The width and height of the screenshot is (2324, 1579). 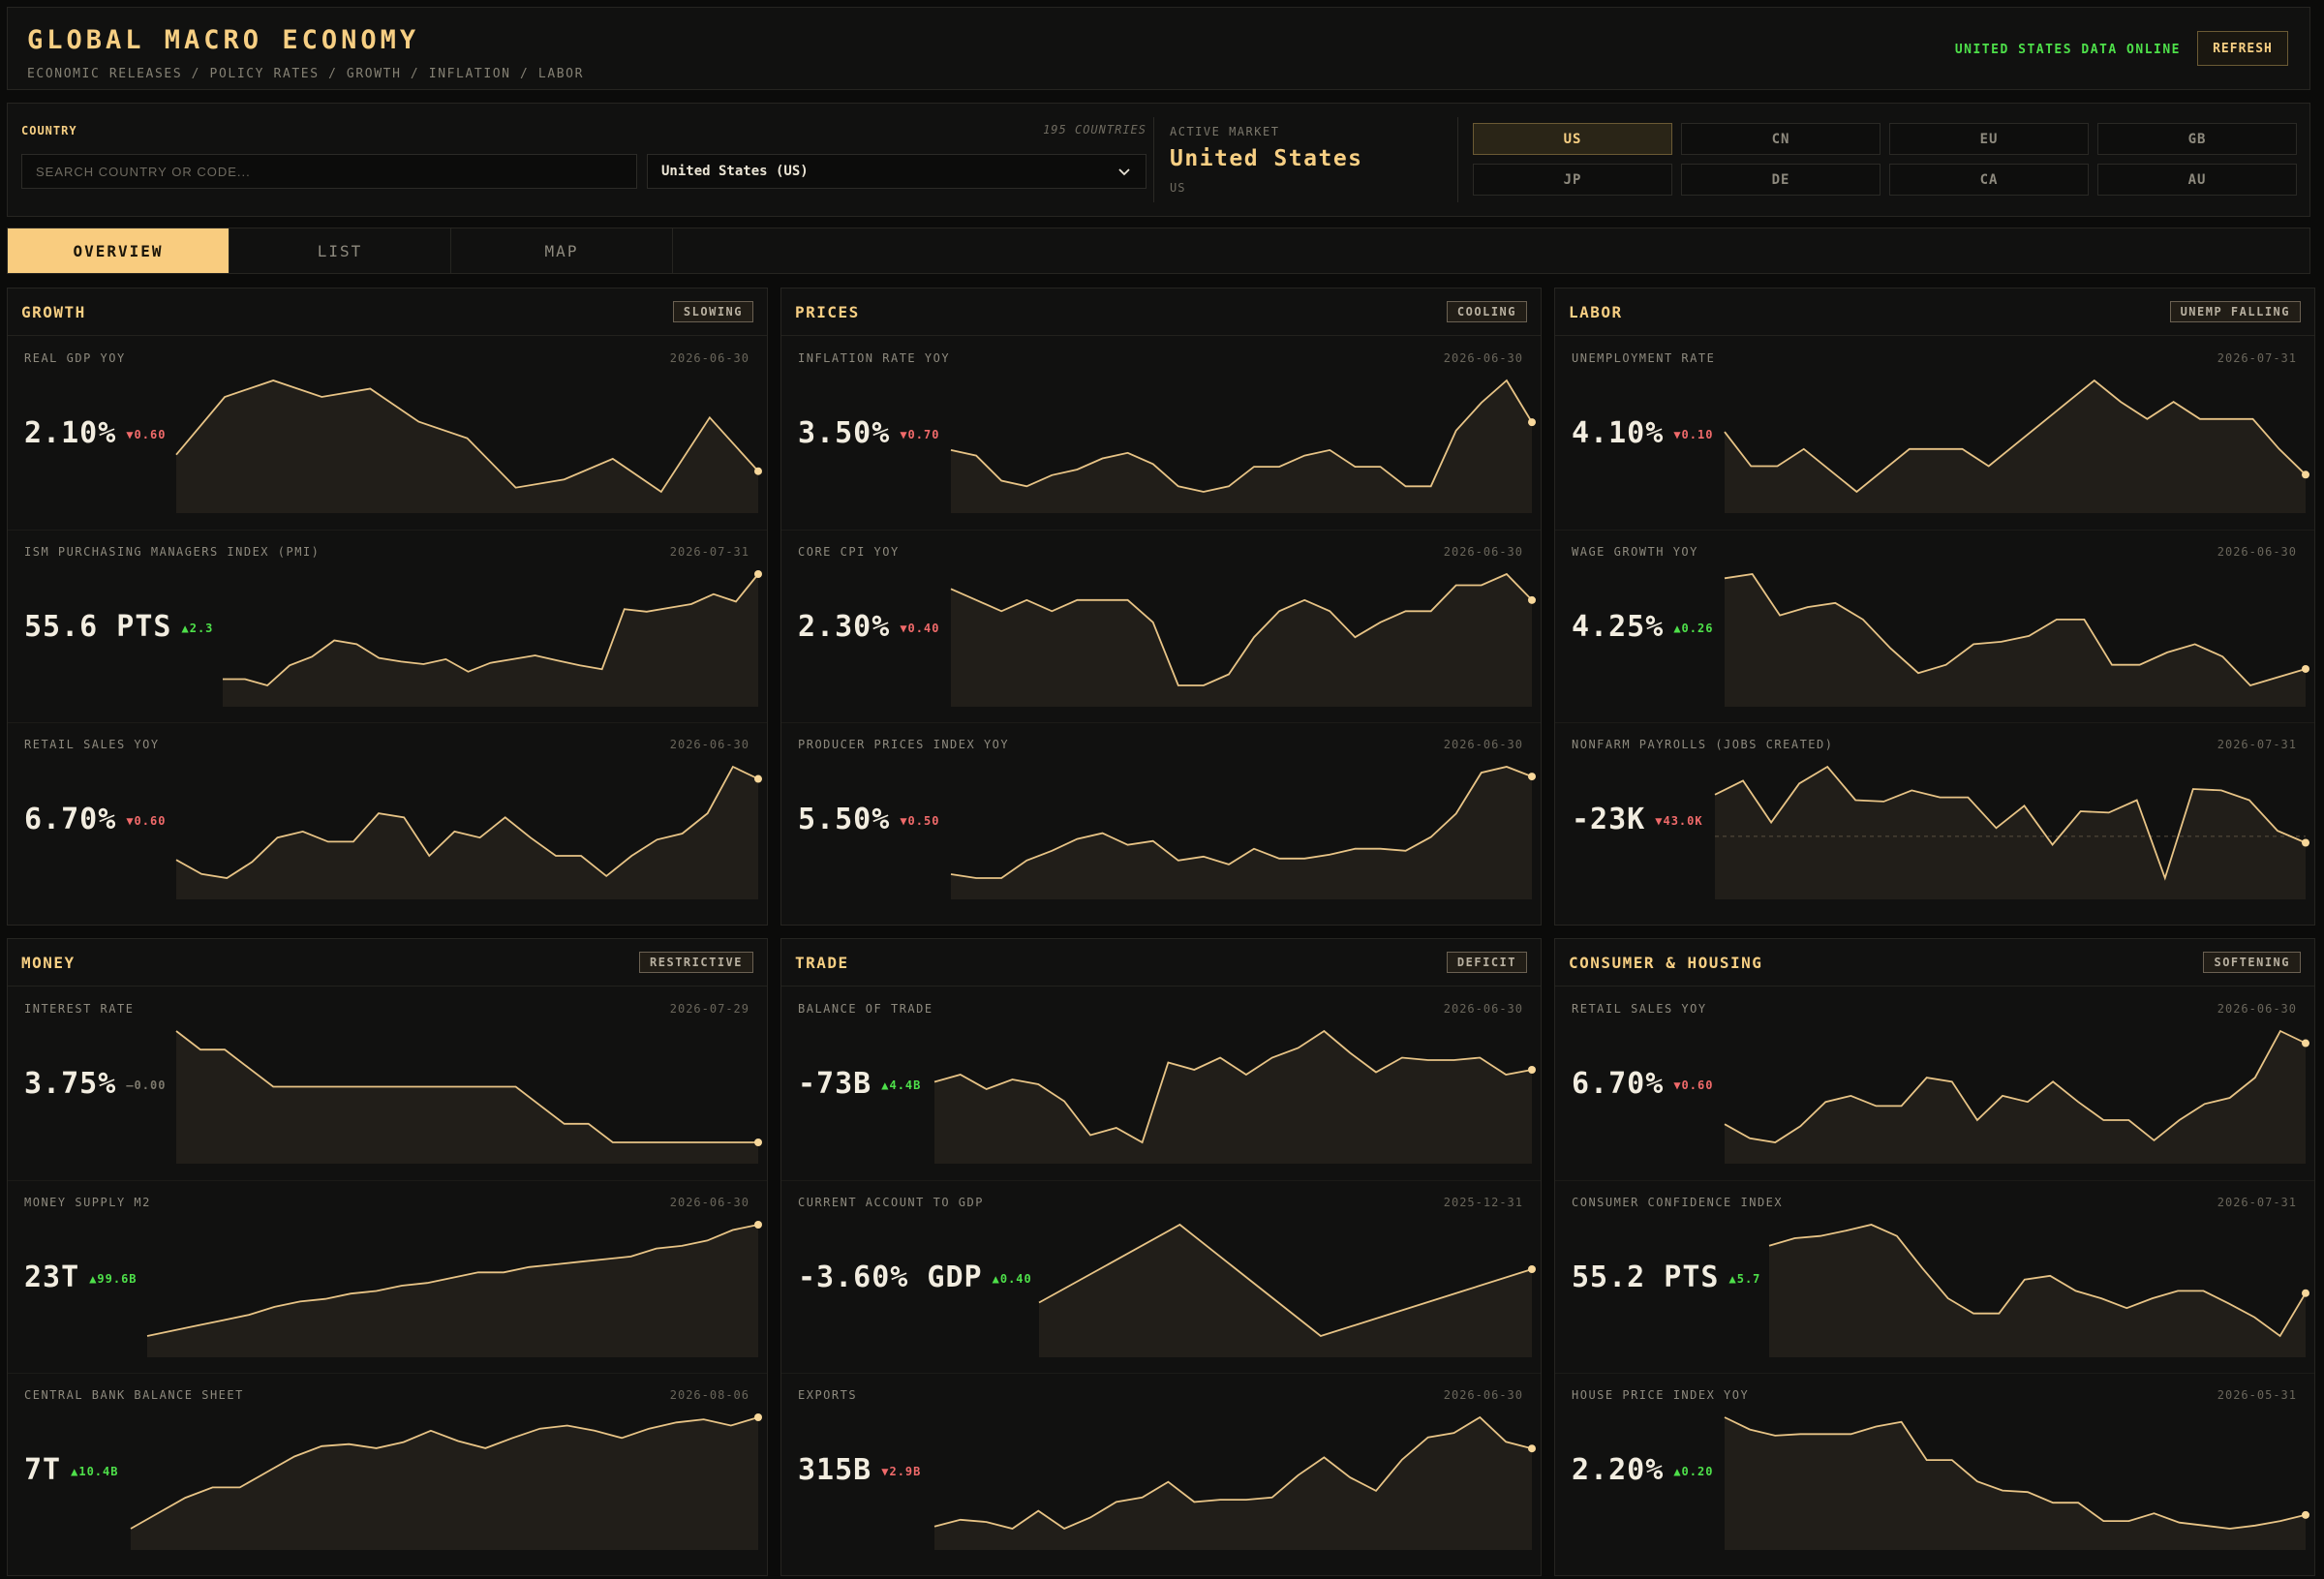 What do you see at coordinates (562, 250) in the screenshot?
I see `tab-map: MAP` at bounding box center [562, 250].